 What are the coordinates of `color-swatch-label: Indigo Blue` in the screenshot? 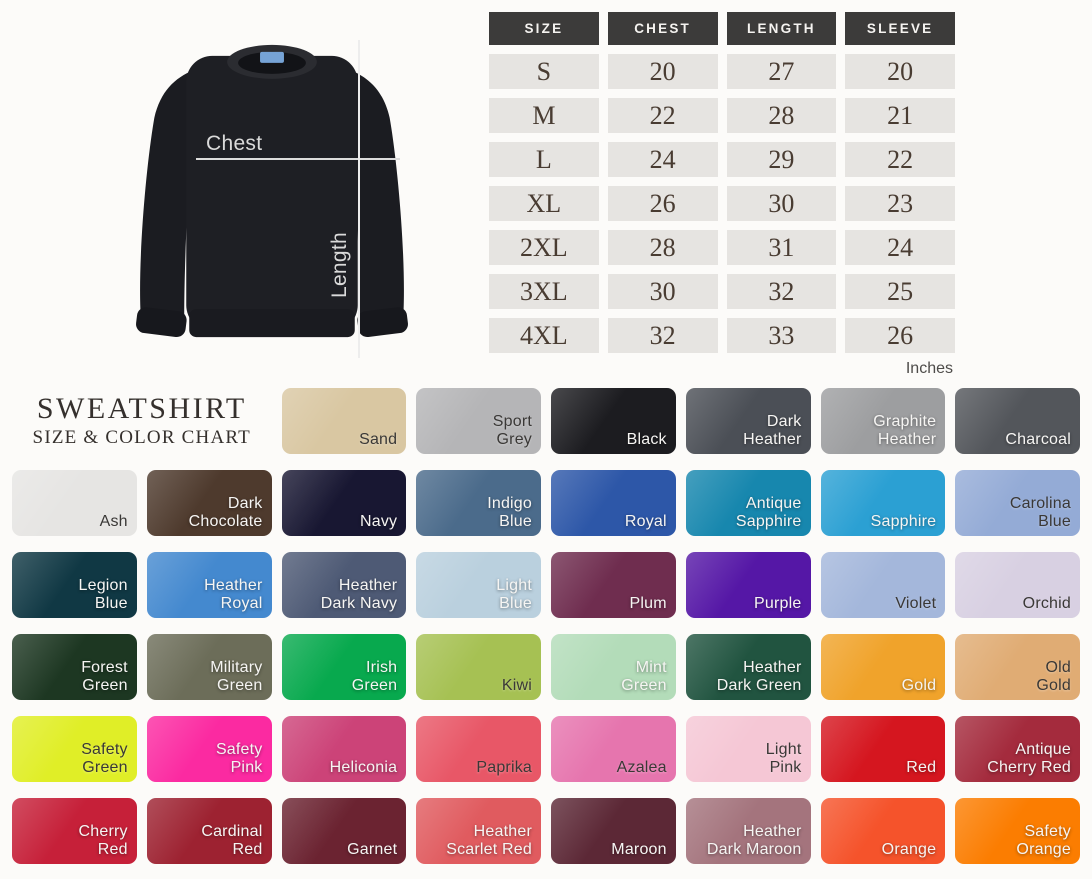 It's located at (509, 513).